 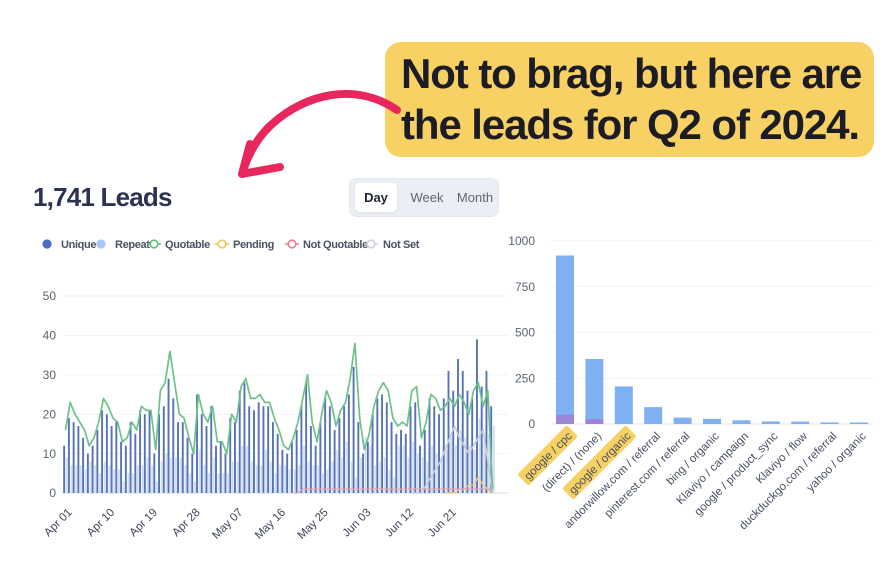 What do you see at coordinates (50, 296) in the screenshot?
I see `svg-text: 50` at bounding box center [50, 296].